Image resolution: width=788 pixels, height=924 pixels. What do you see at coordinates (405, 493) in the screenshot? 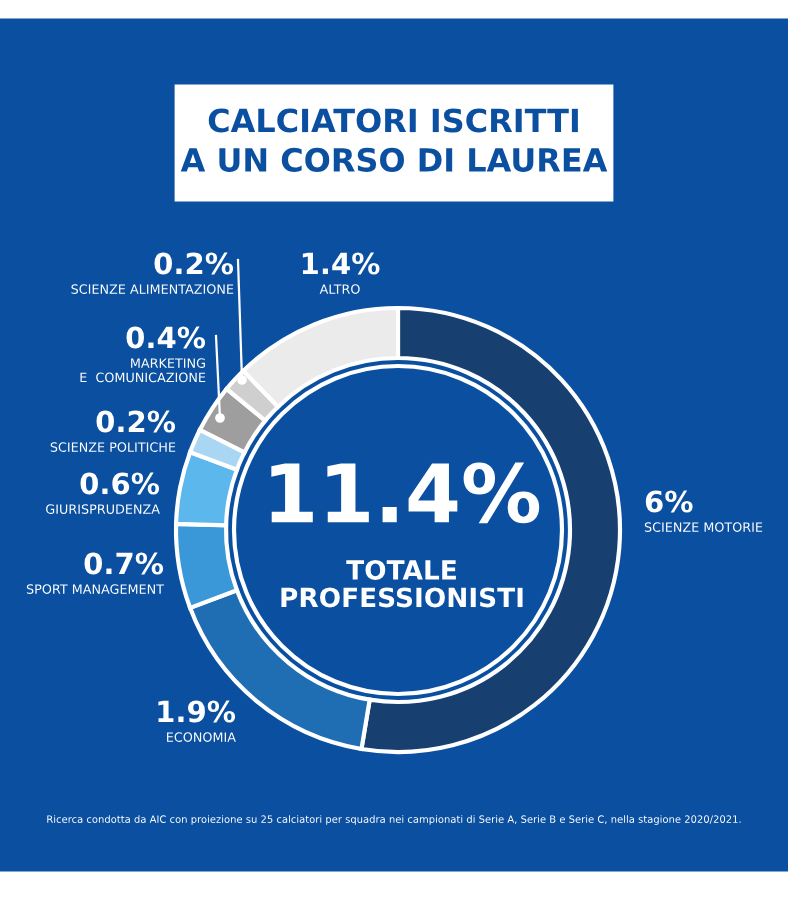
I see `text: 11.4%` at bounding box center [405, 493].